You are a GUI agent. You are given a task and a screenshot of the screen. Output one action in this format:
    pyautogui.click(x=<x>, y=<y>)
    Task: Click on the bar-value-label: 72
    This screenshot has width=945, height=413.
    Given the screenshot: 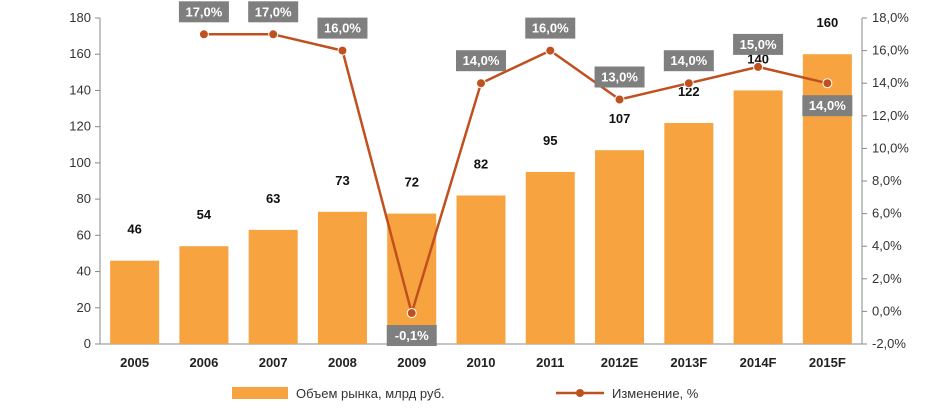 What is the action you would take?
    pyautogui.click(x=411, y=182)
    